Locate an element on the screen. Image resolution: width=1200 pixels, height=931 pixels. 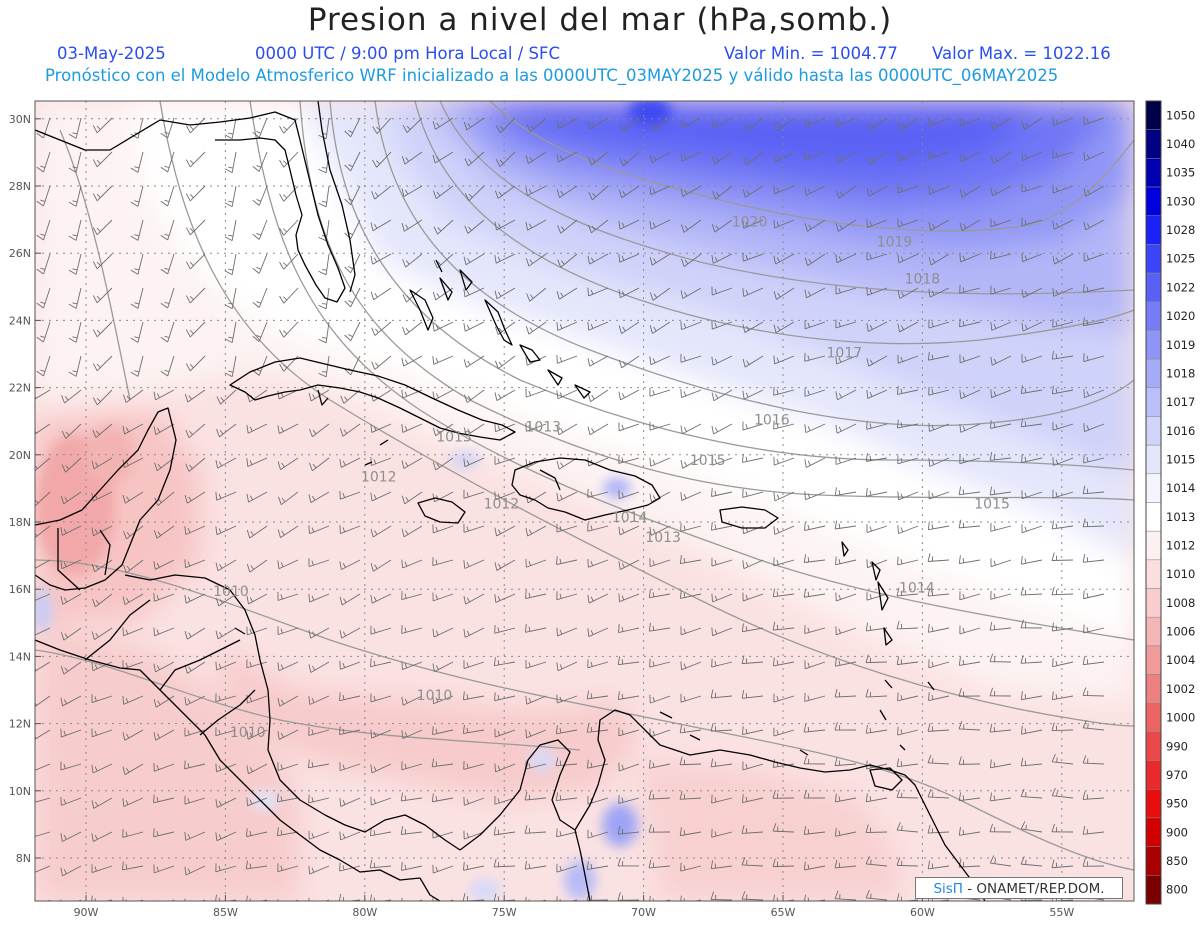
isobar-label: 1020 is located at coordinates (750, 222).